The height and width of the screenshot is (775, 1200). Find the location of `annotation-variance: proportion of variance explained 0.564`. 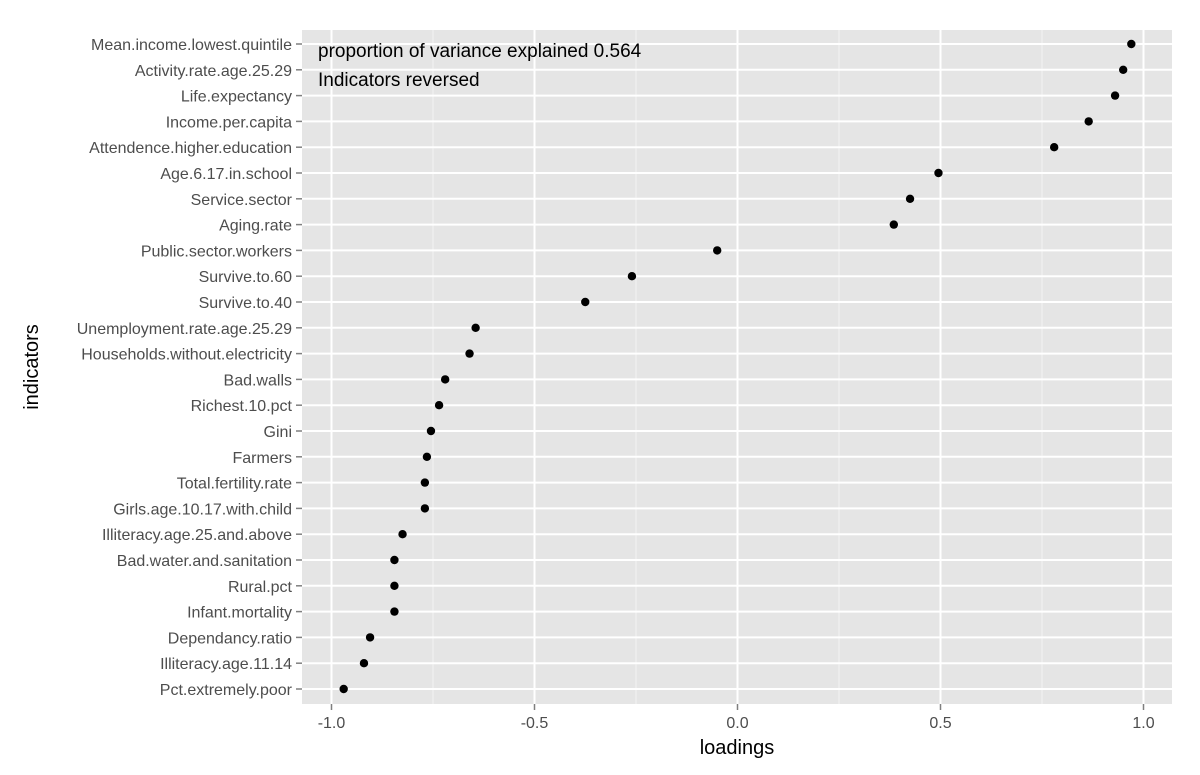

annotation-variance: proportion of variance explained 0.564 is located at coordinates (480, 51).